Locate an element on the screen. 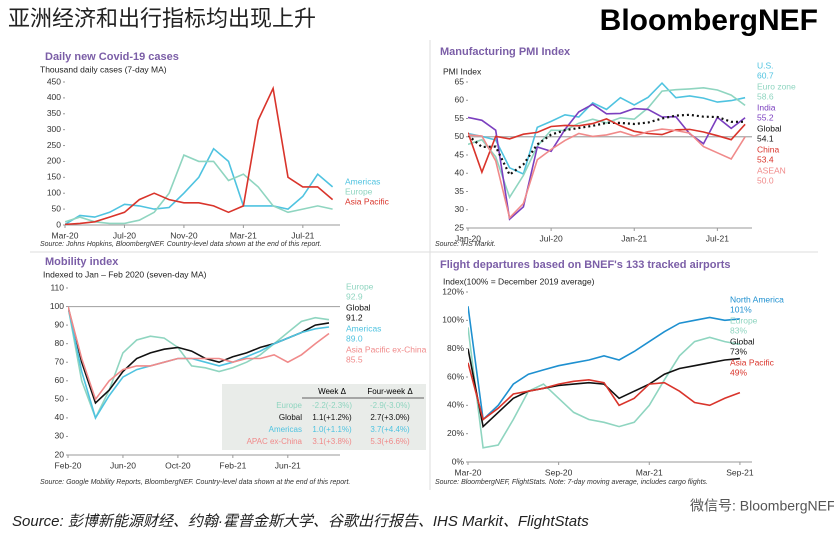  end-value-label: 89.0 is located at coordinates (354, 338).